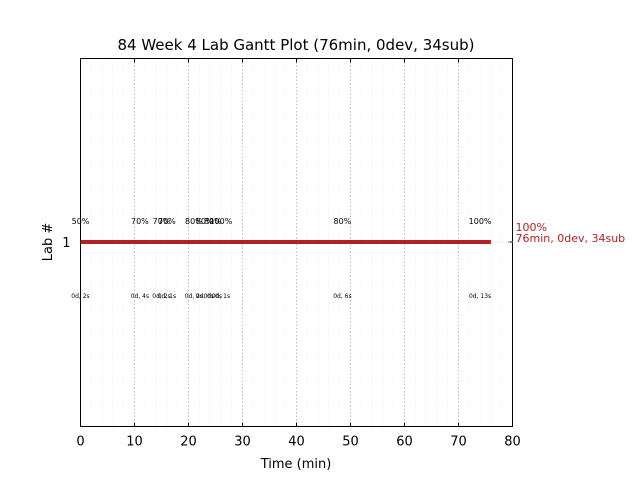 The image size is (640, 480). What do you see at coordinates (342, 296) in the screenshot?
I see `event-time-label: 0d, 6s` at bounding box center [342, 296].